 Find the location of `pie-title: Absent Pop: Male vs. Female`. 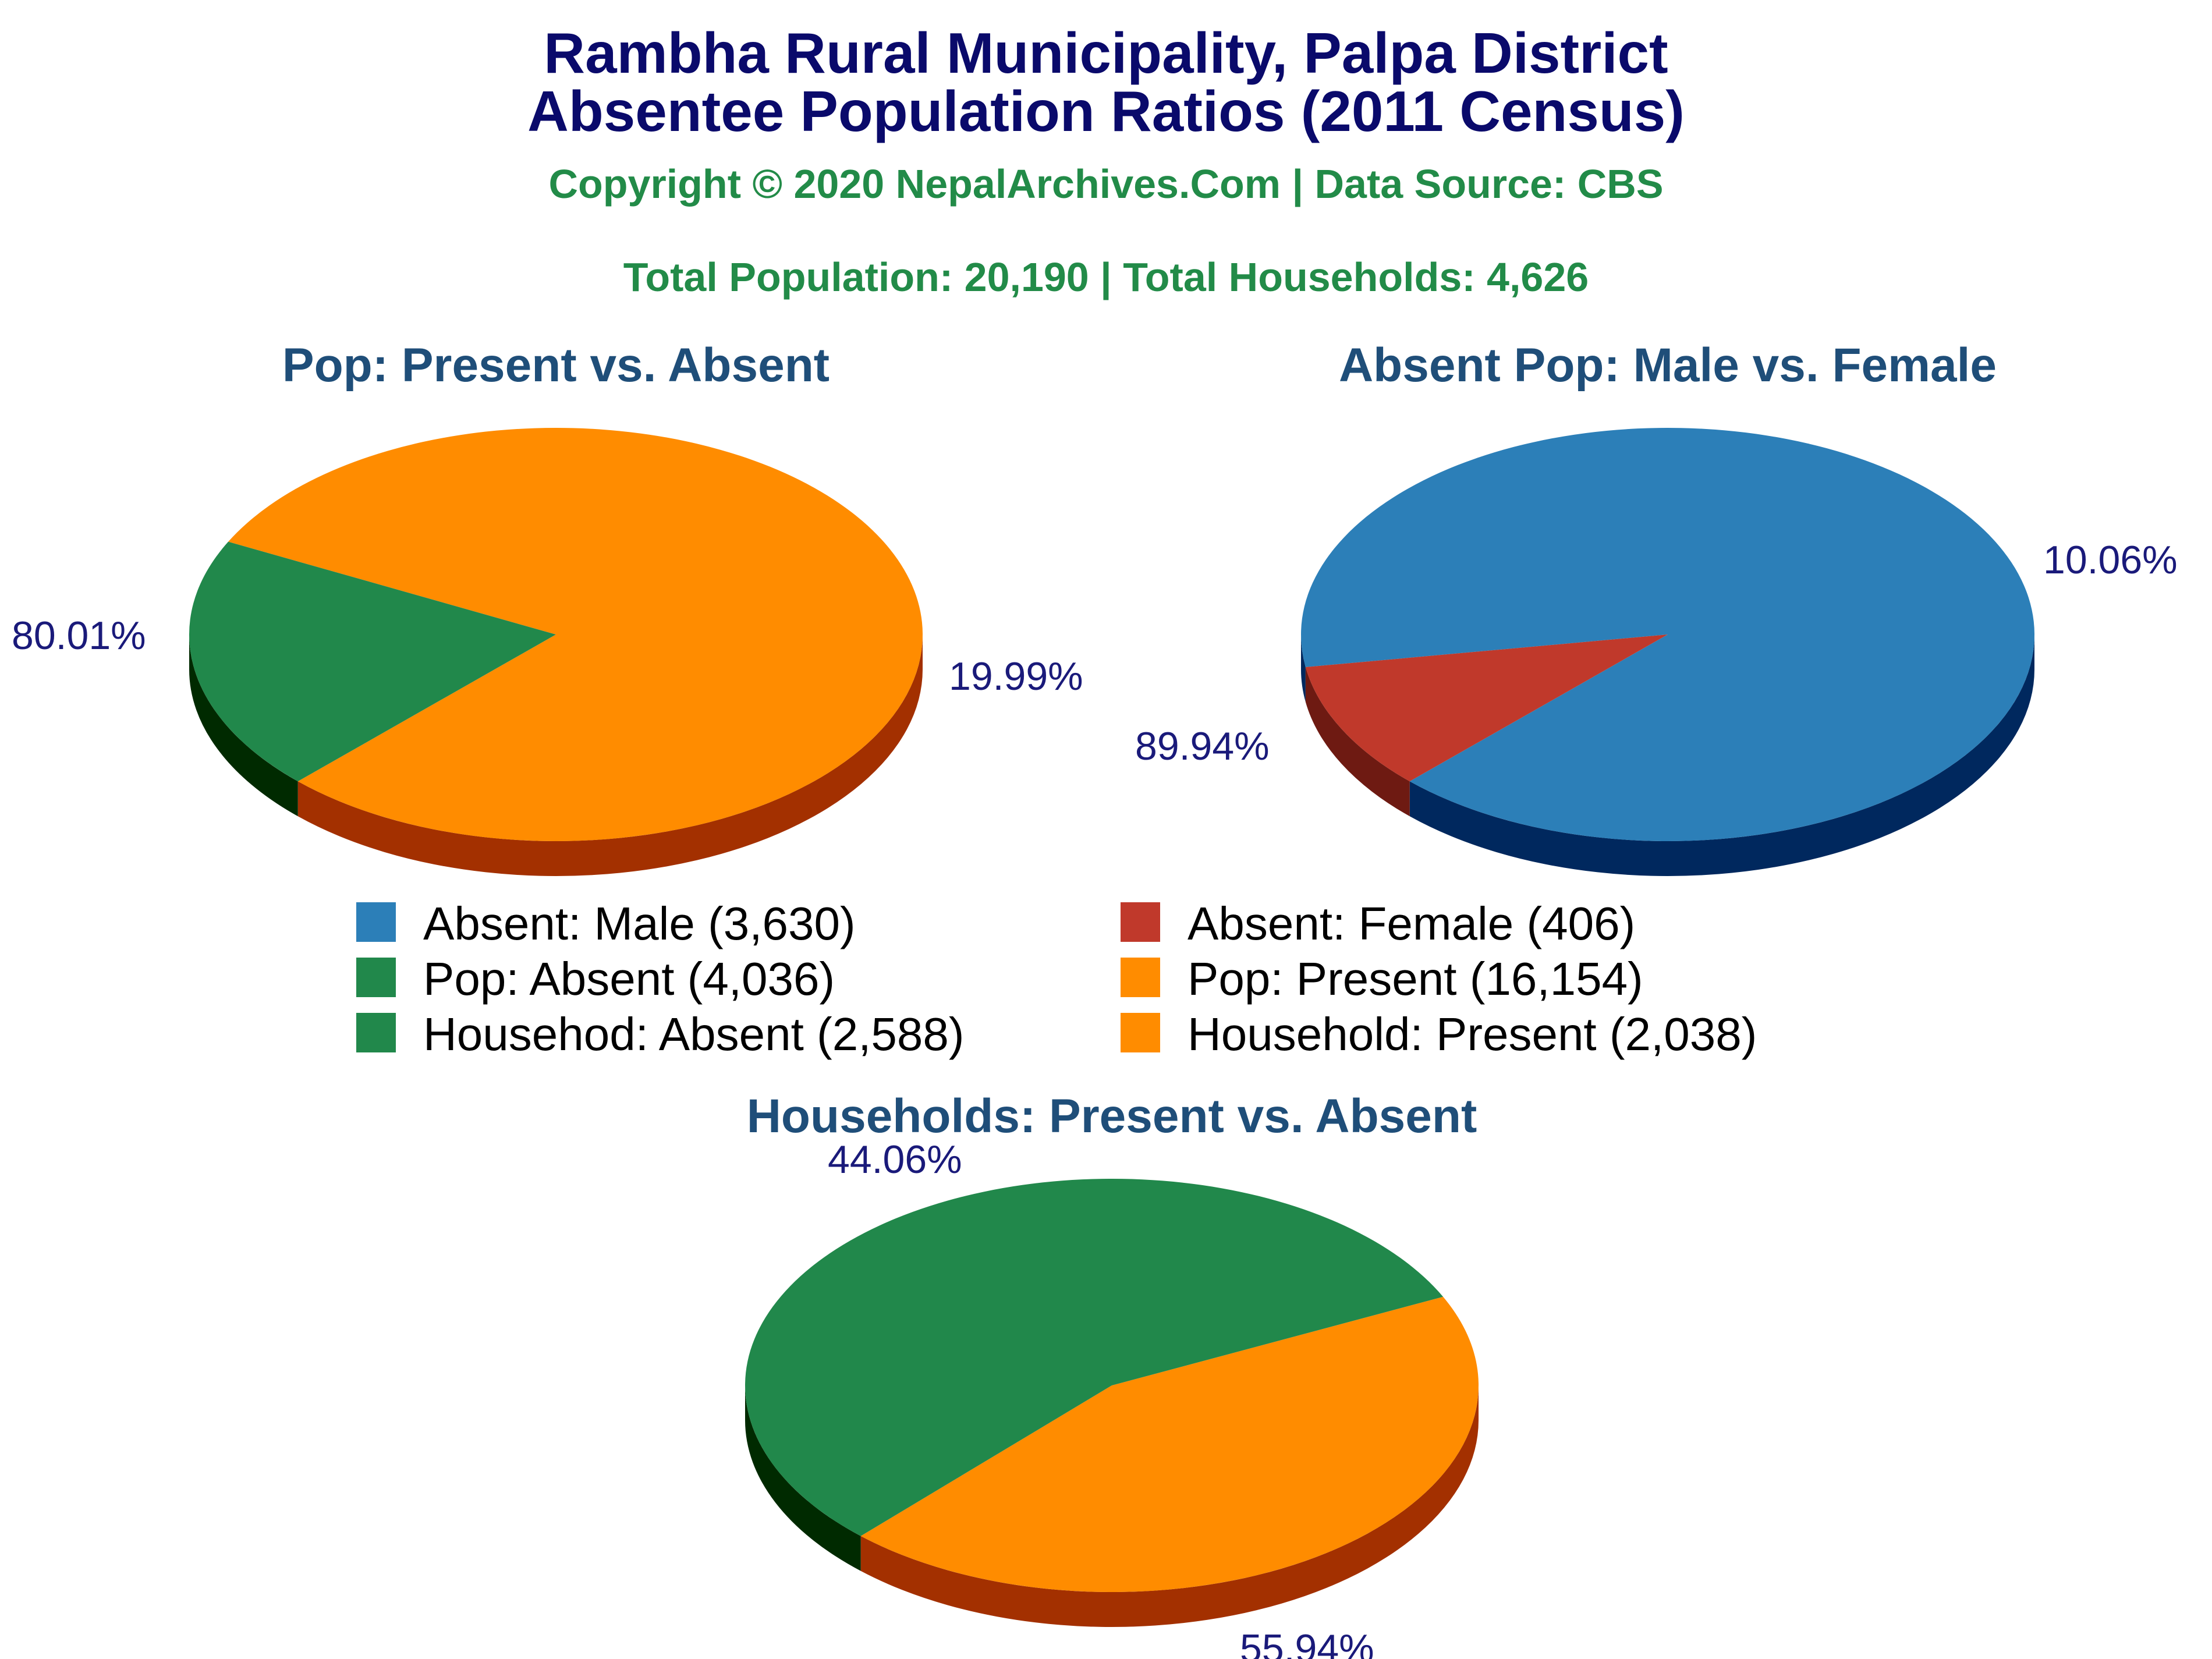

pie-title: Absent Pop: Male vs. Female is located at coordinates (1668, 365).